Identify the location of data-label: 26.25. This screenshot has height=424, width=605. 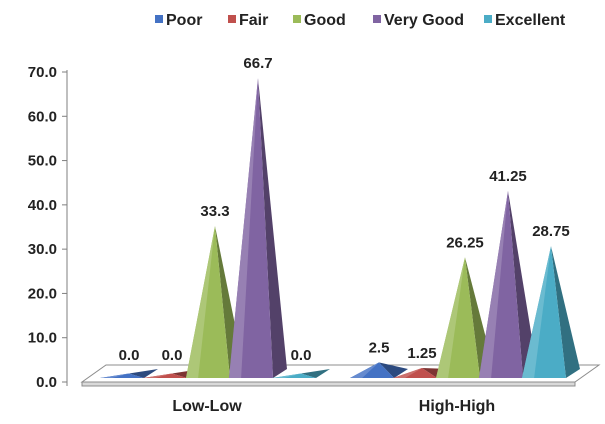
(465, 242).